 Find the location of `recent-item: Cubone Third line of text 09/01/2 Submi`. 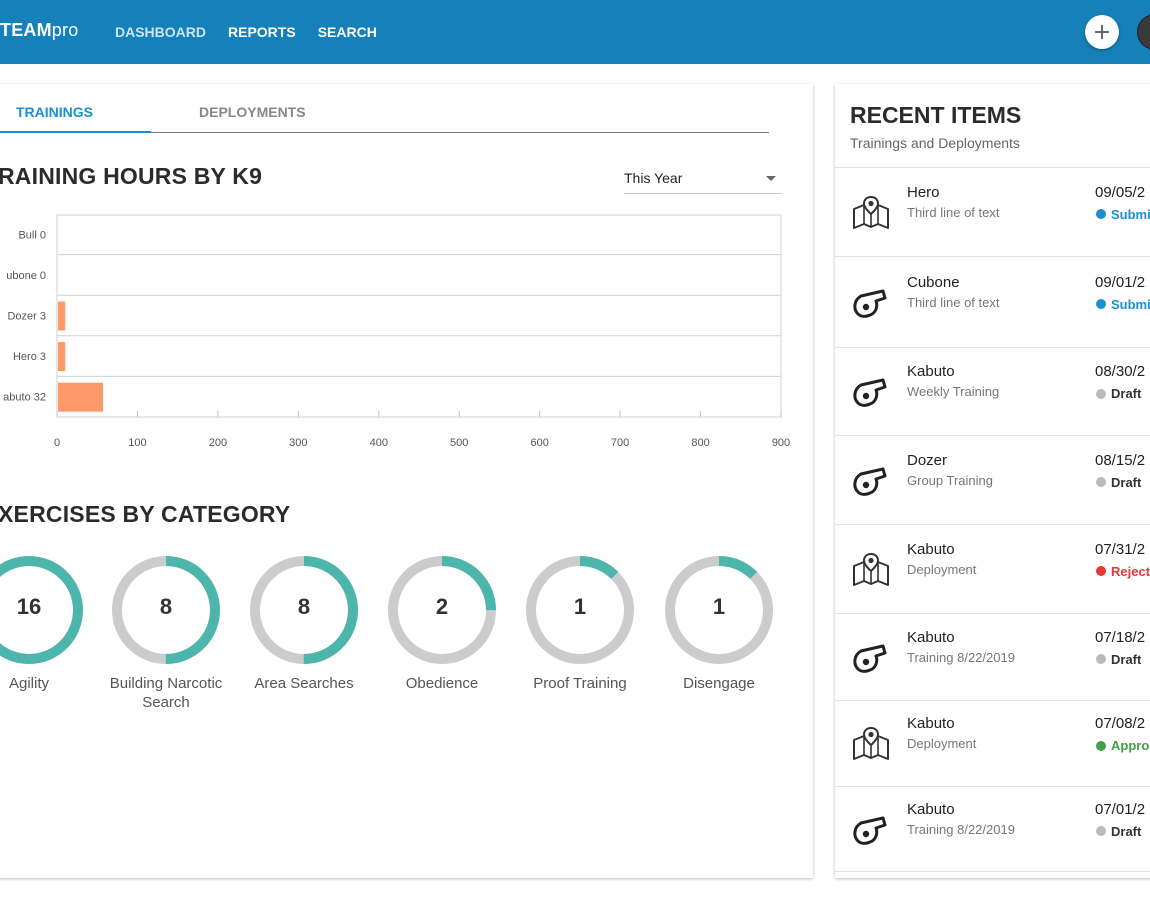

recent-item: Cubone Third line of text 09/01/2 Submi is located at coordinates (992, 302).